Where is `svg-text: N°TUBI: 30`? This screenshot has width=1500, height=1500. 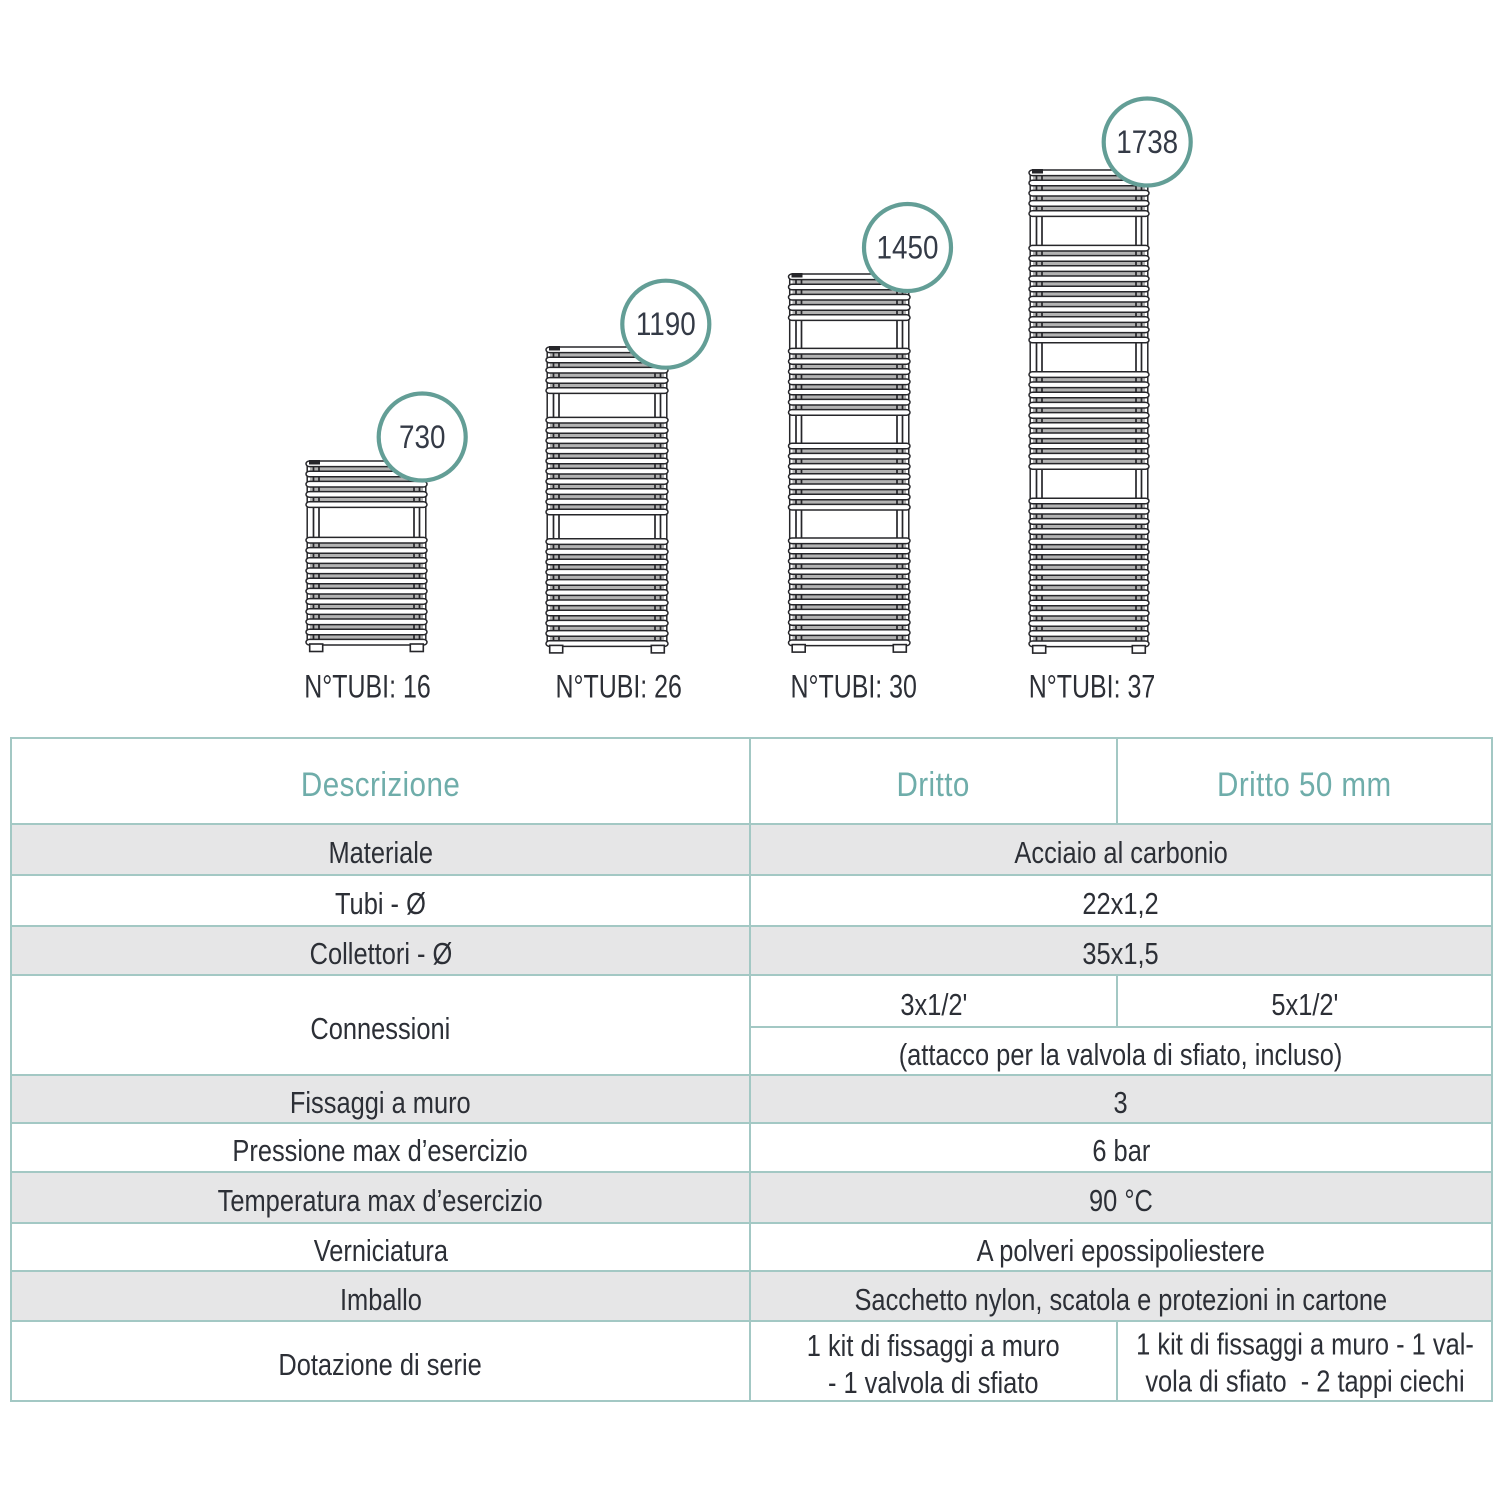
svg-text: N°TUBI: 30 is located at coordinates (853, 688).